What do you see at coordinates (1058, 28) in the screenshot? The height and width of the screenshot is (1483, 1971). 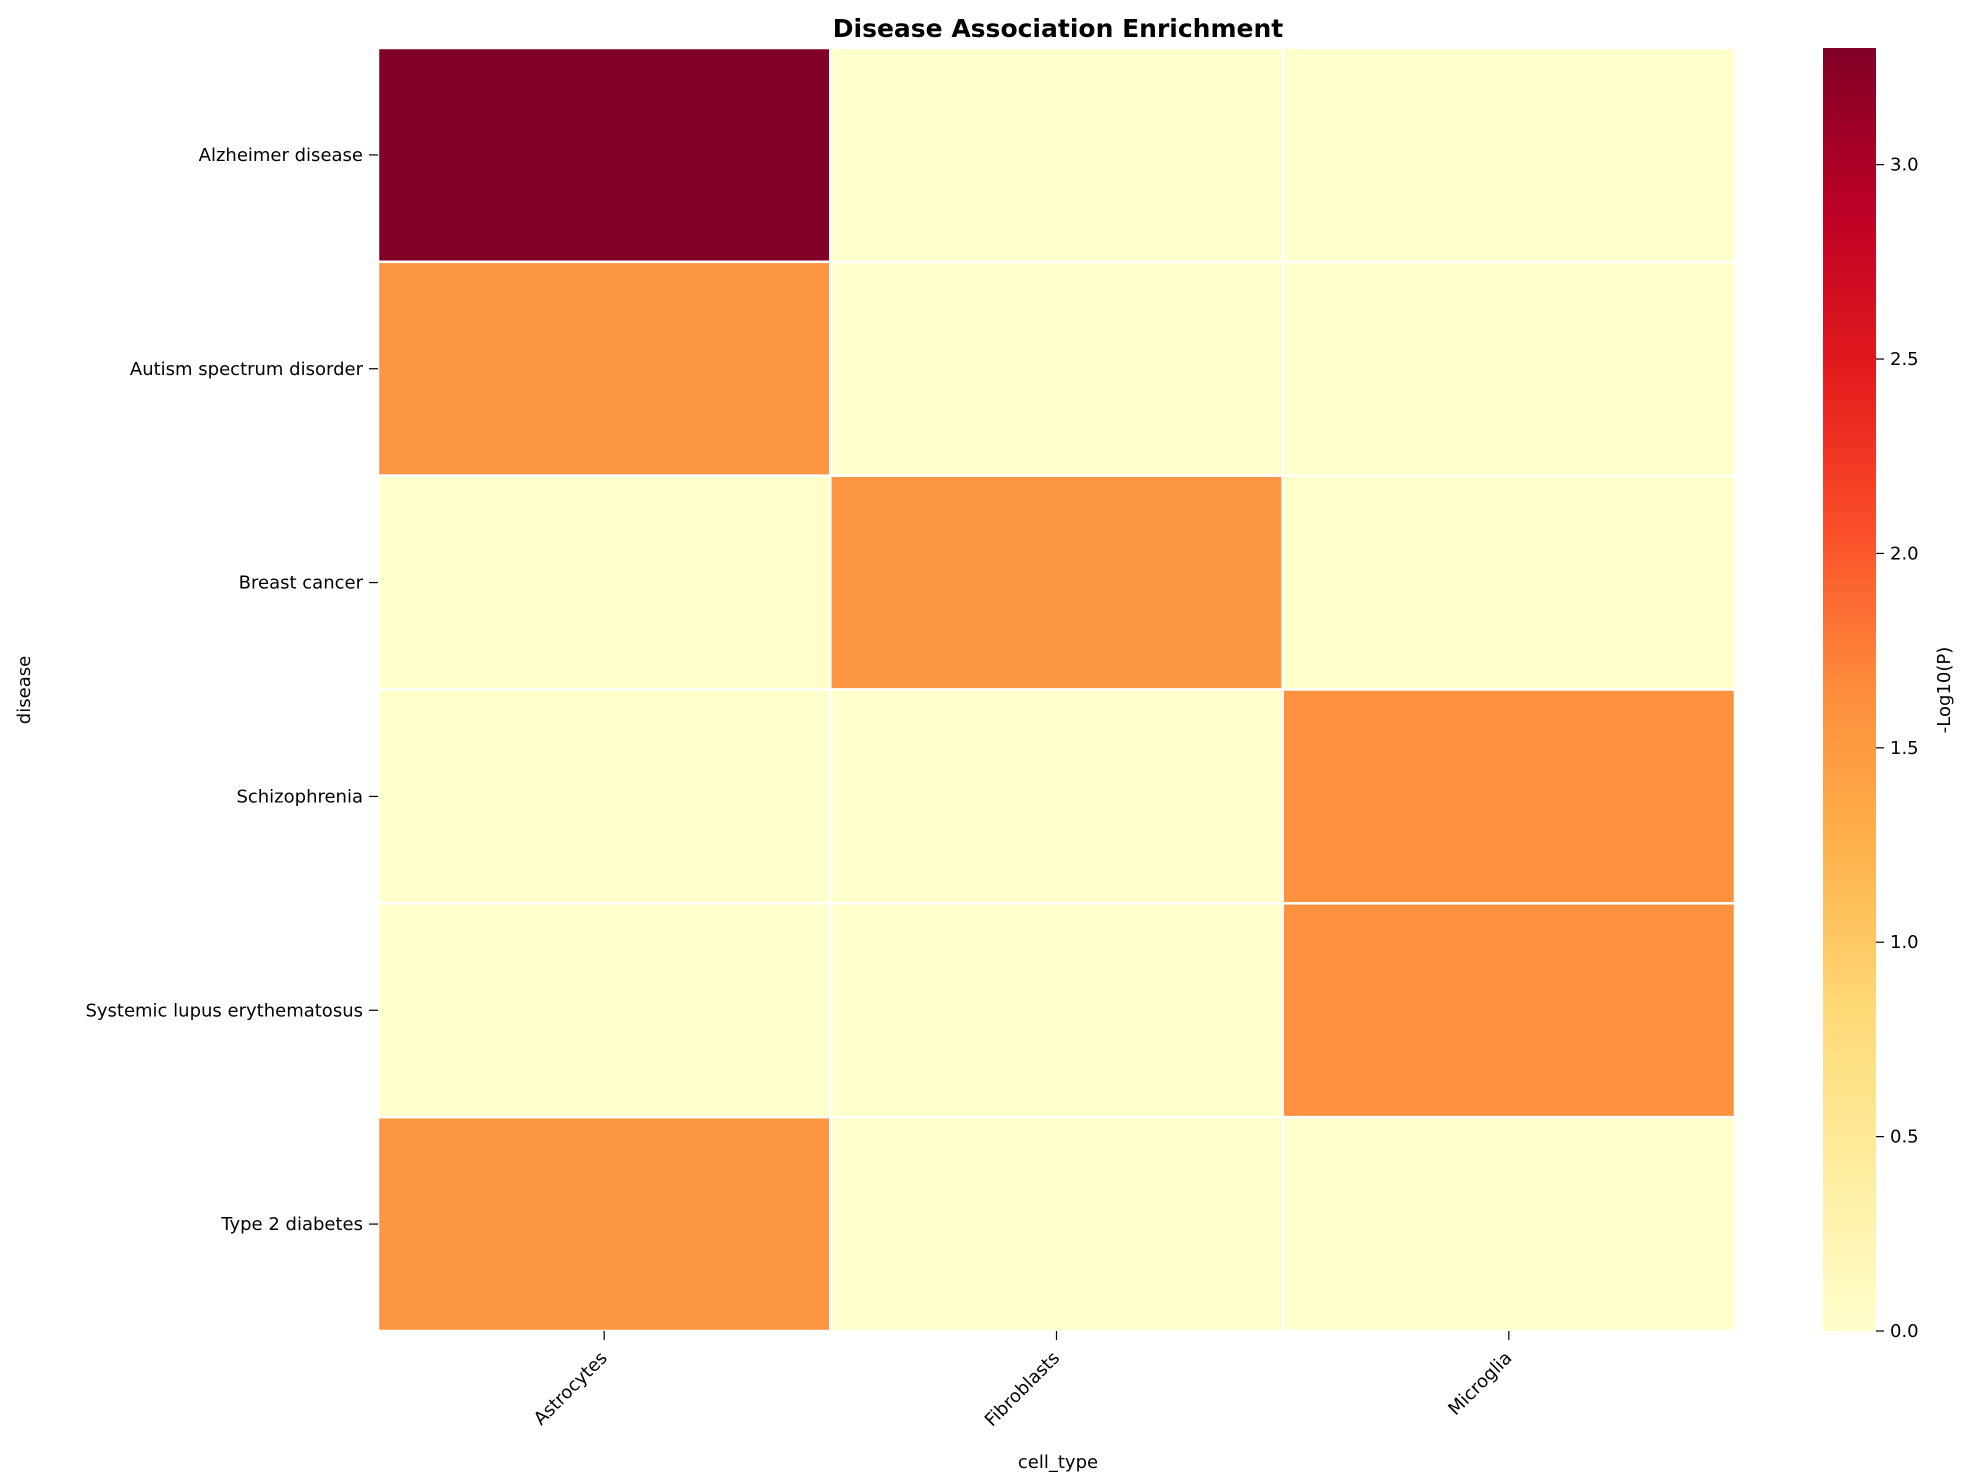 I see `chart-title: Disease Association Enrichment` at bounding box center [1058, 28].